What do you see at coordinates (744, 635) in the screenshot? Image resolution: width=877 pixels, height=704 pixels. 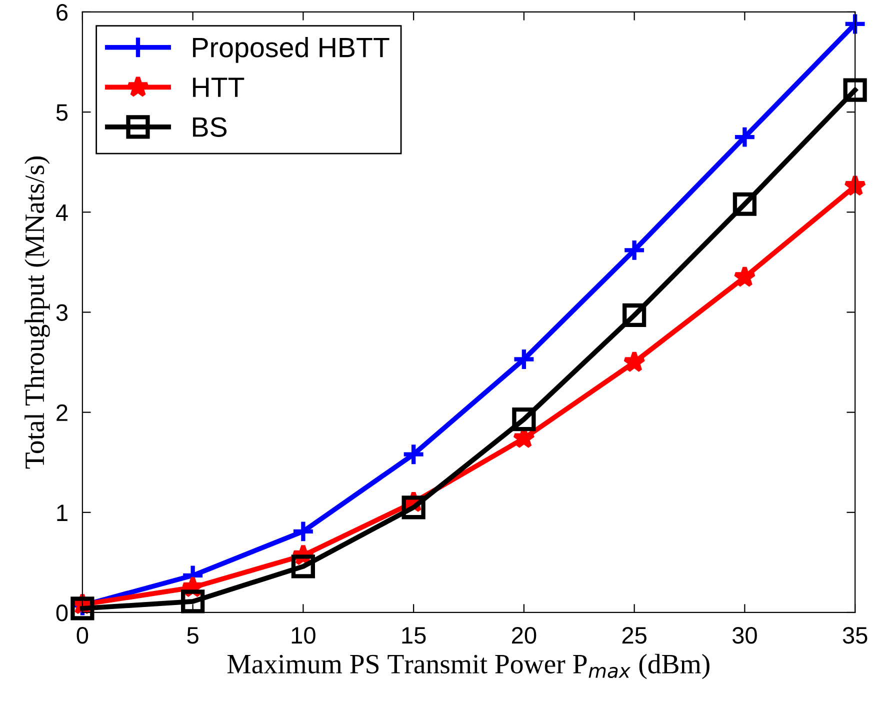 I see `x-tick-label: 30` at bounding box center [744, 635].